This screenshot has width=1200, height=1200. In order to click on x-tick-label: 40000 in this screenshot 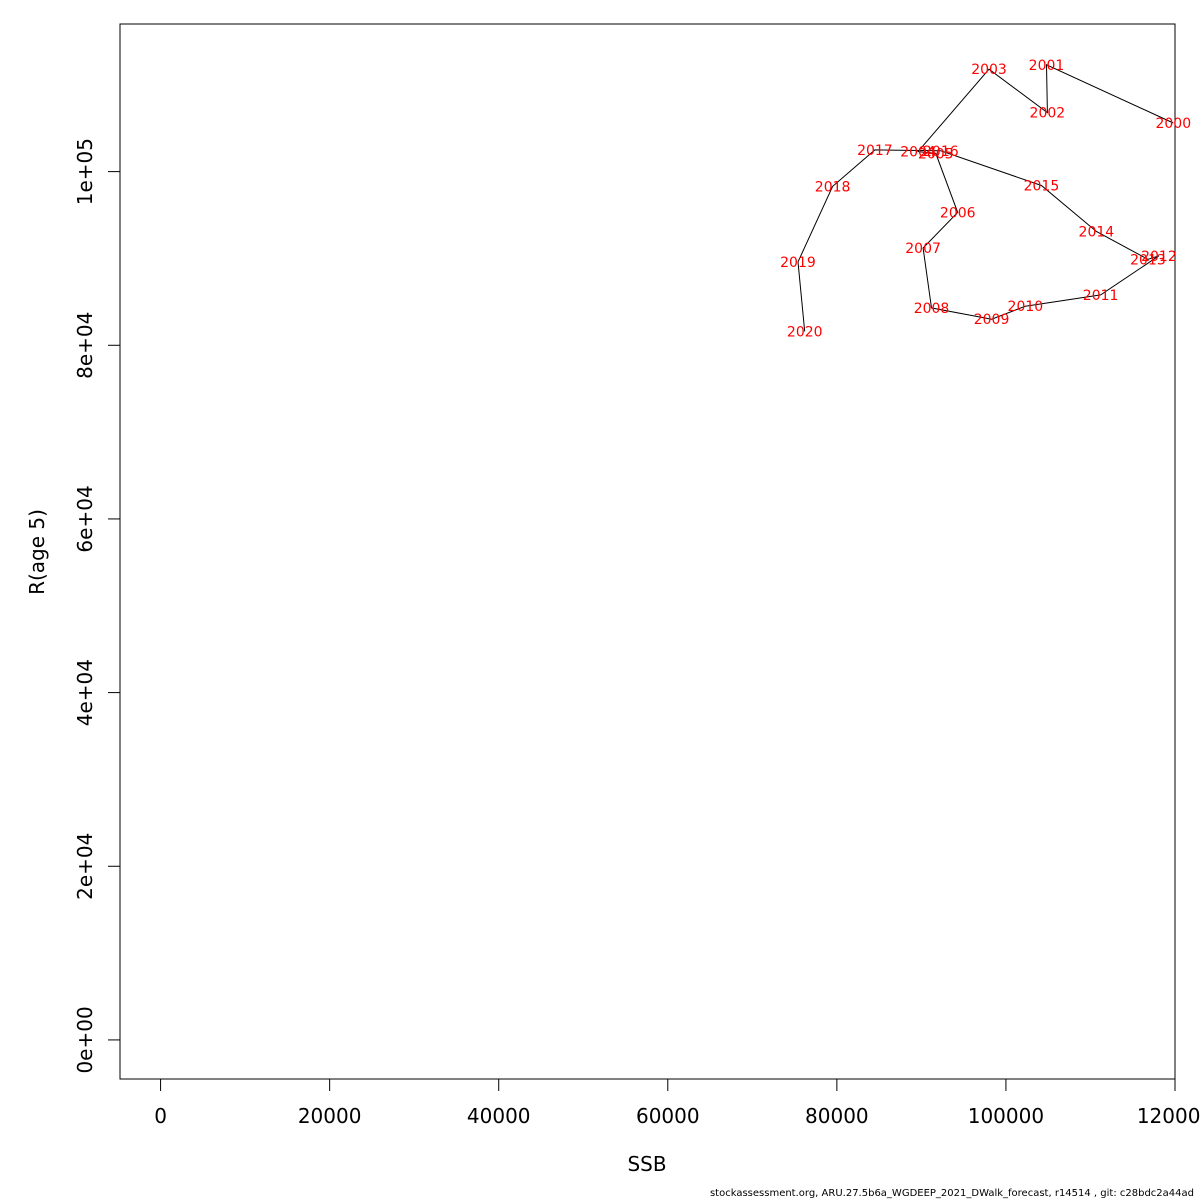, I will do `click(499, 1116)`.